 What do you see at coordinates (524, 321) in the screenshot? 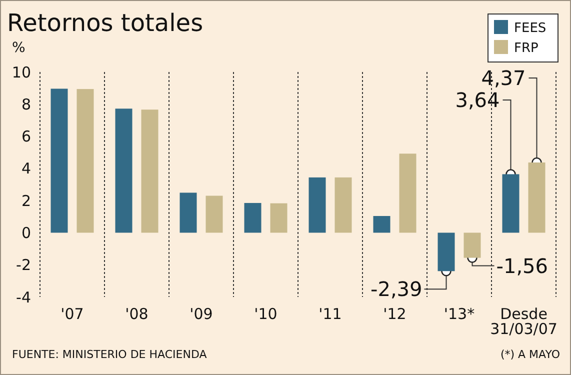
I see `x-tick-label: Desde 31/03/07` at bounding box center [524, 321].